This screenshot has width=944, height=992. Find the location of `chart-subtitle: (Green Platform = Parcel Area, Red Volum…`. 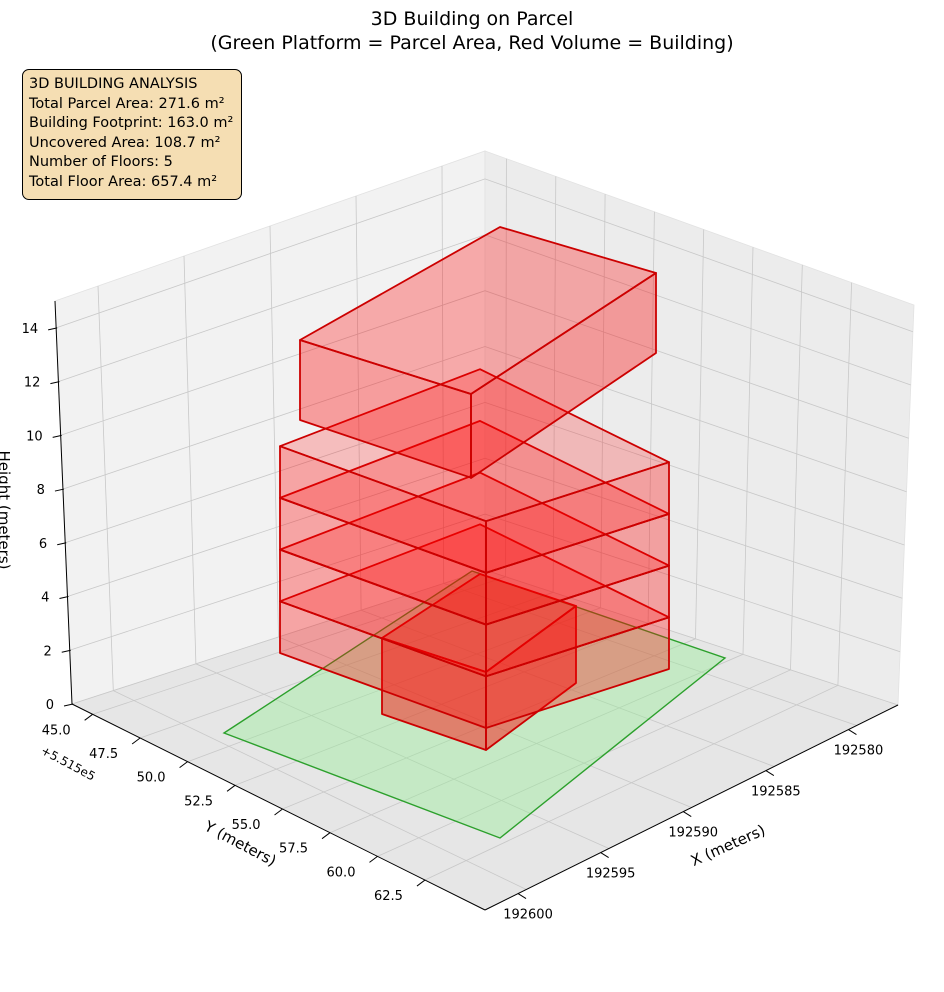

chart-subtitle: (Green Platform = Parcel Area, Red Volum… is located at coordinates (472, 43).